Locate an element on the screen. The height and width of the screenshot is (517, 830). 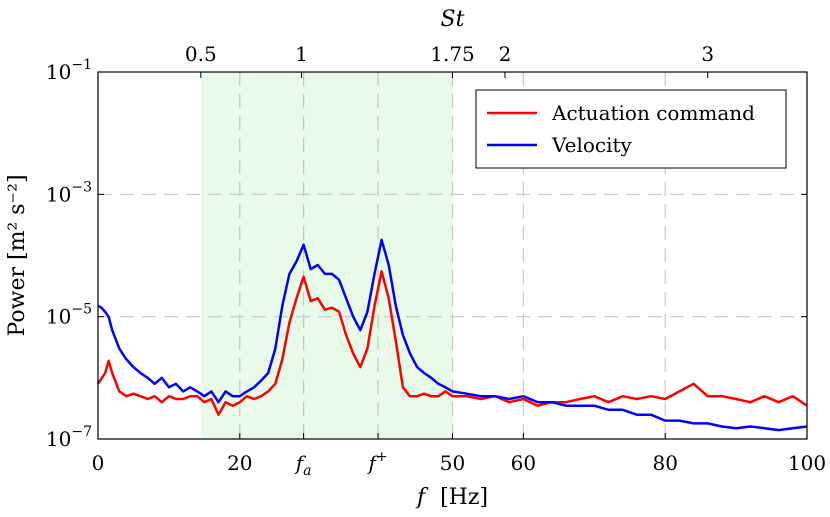
x-tick-label: f+ is located at coordinates (376, 462).